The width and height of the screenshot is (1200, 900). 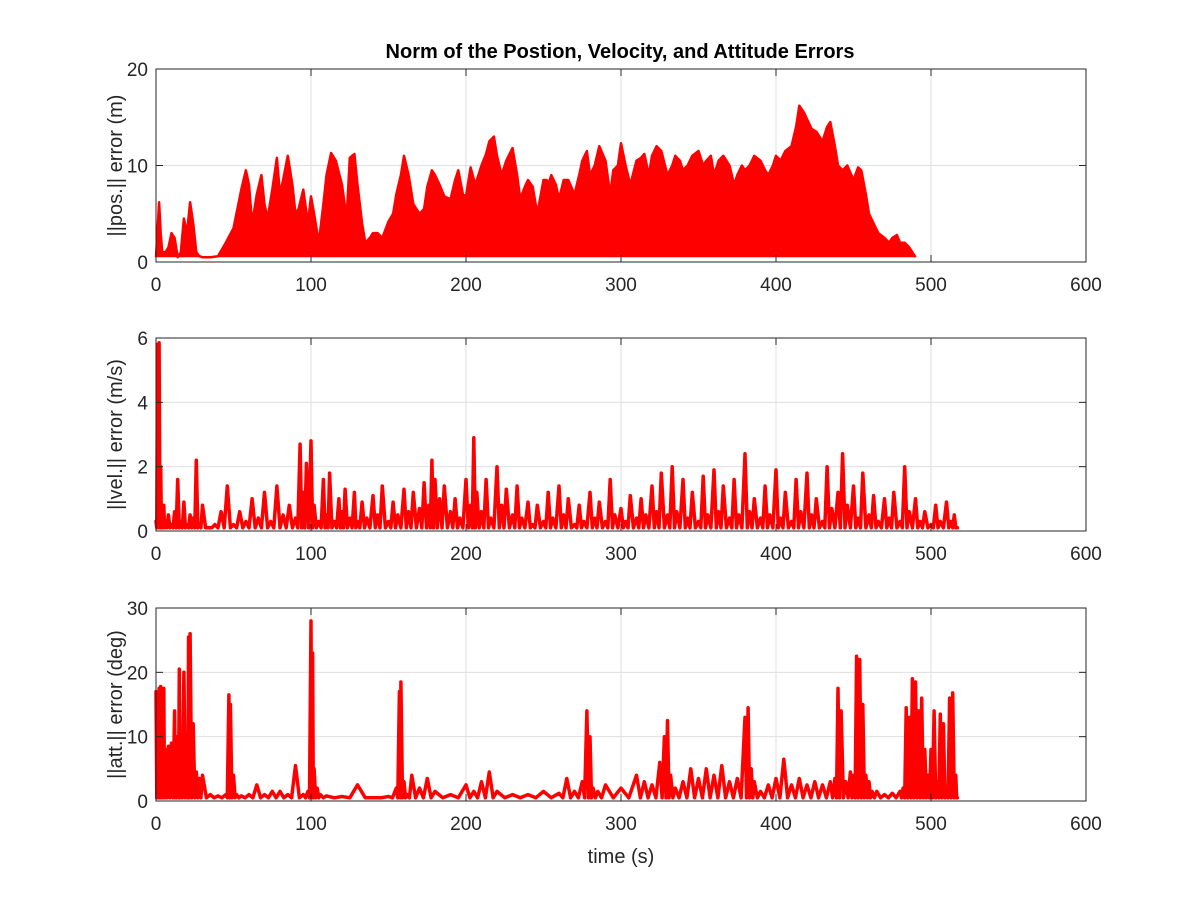 What do you see at coordinates (116, 704) in the screenshot?
I see `y-axis-label: ||att.|| error (deg)` at bounding box center [116, 704].